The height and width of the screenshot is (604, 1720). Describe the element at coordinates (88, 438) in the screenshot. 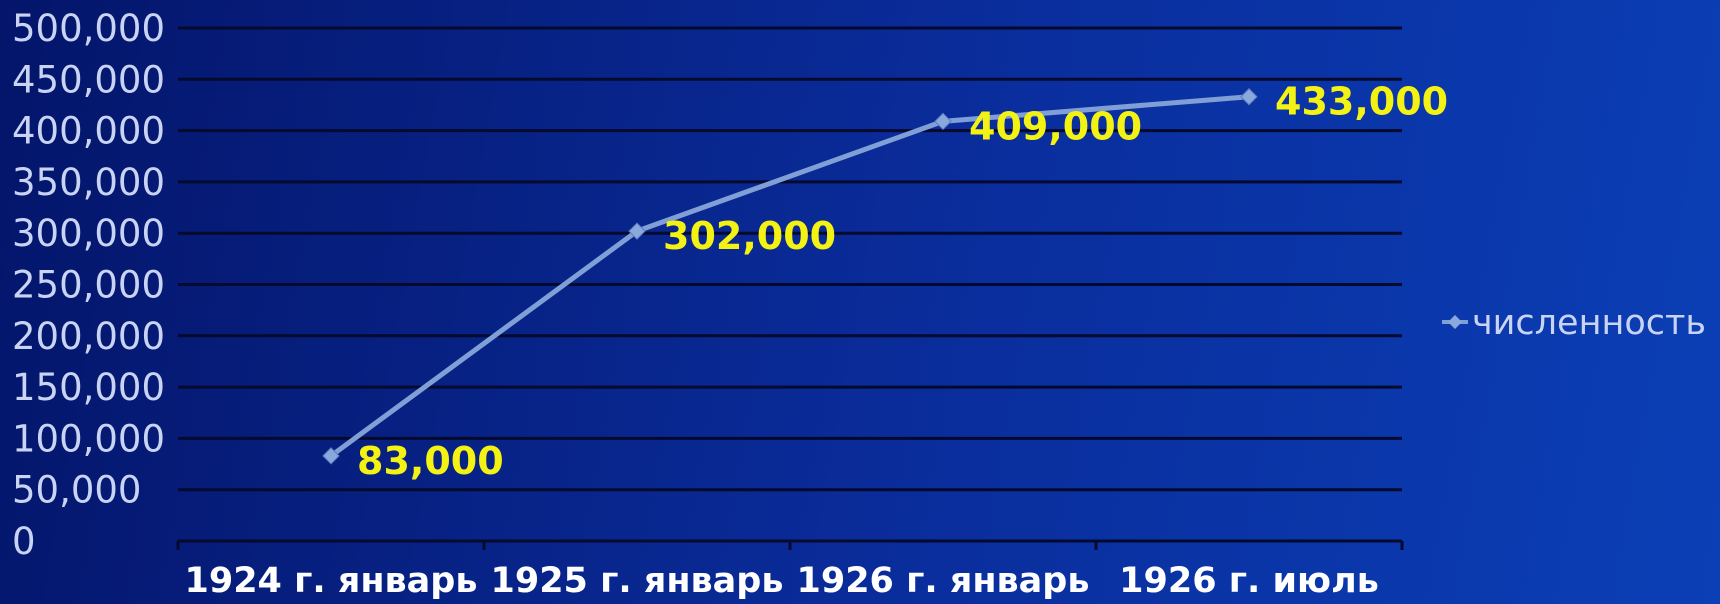

I see `y-tick-label: 100,000` at that location.